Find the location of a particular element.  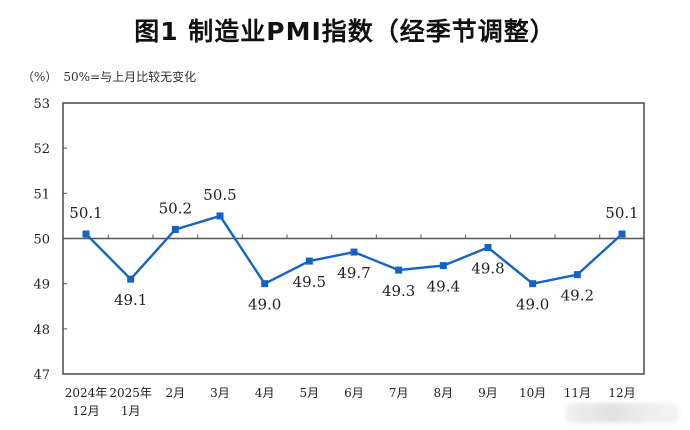

chart-subtitle: （%） 50%=与上月比较无变化 is located at coordinates (109, 76).